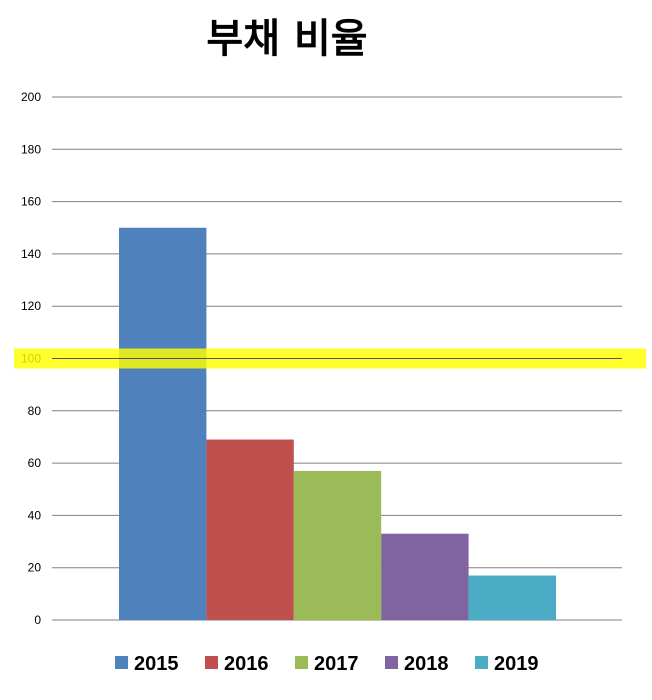  What do you see at coordinates (301, 662) in the screenshot?
I see `legend-swatch-2017` at bounding box center [301, 662].